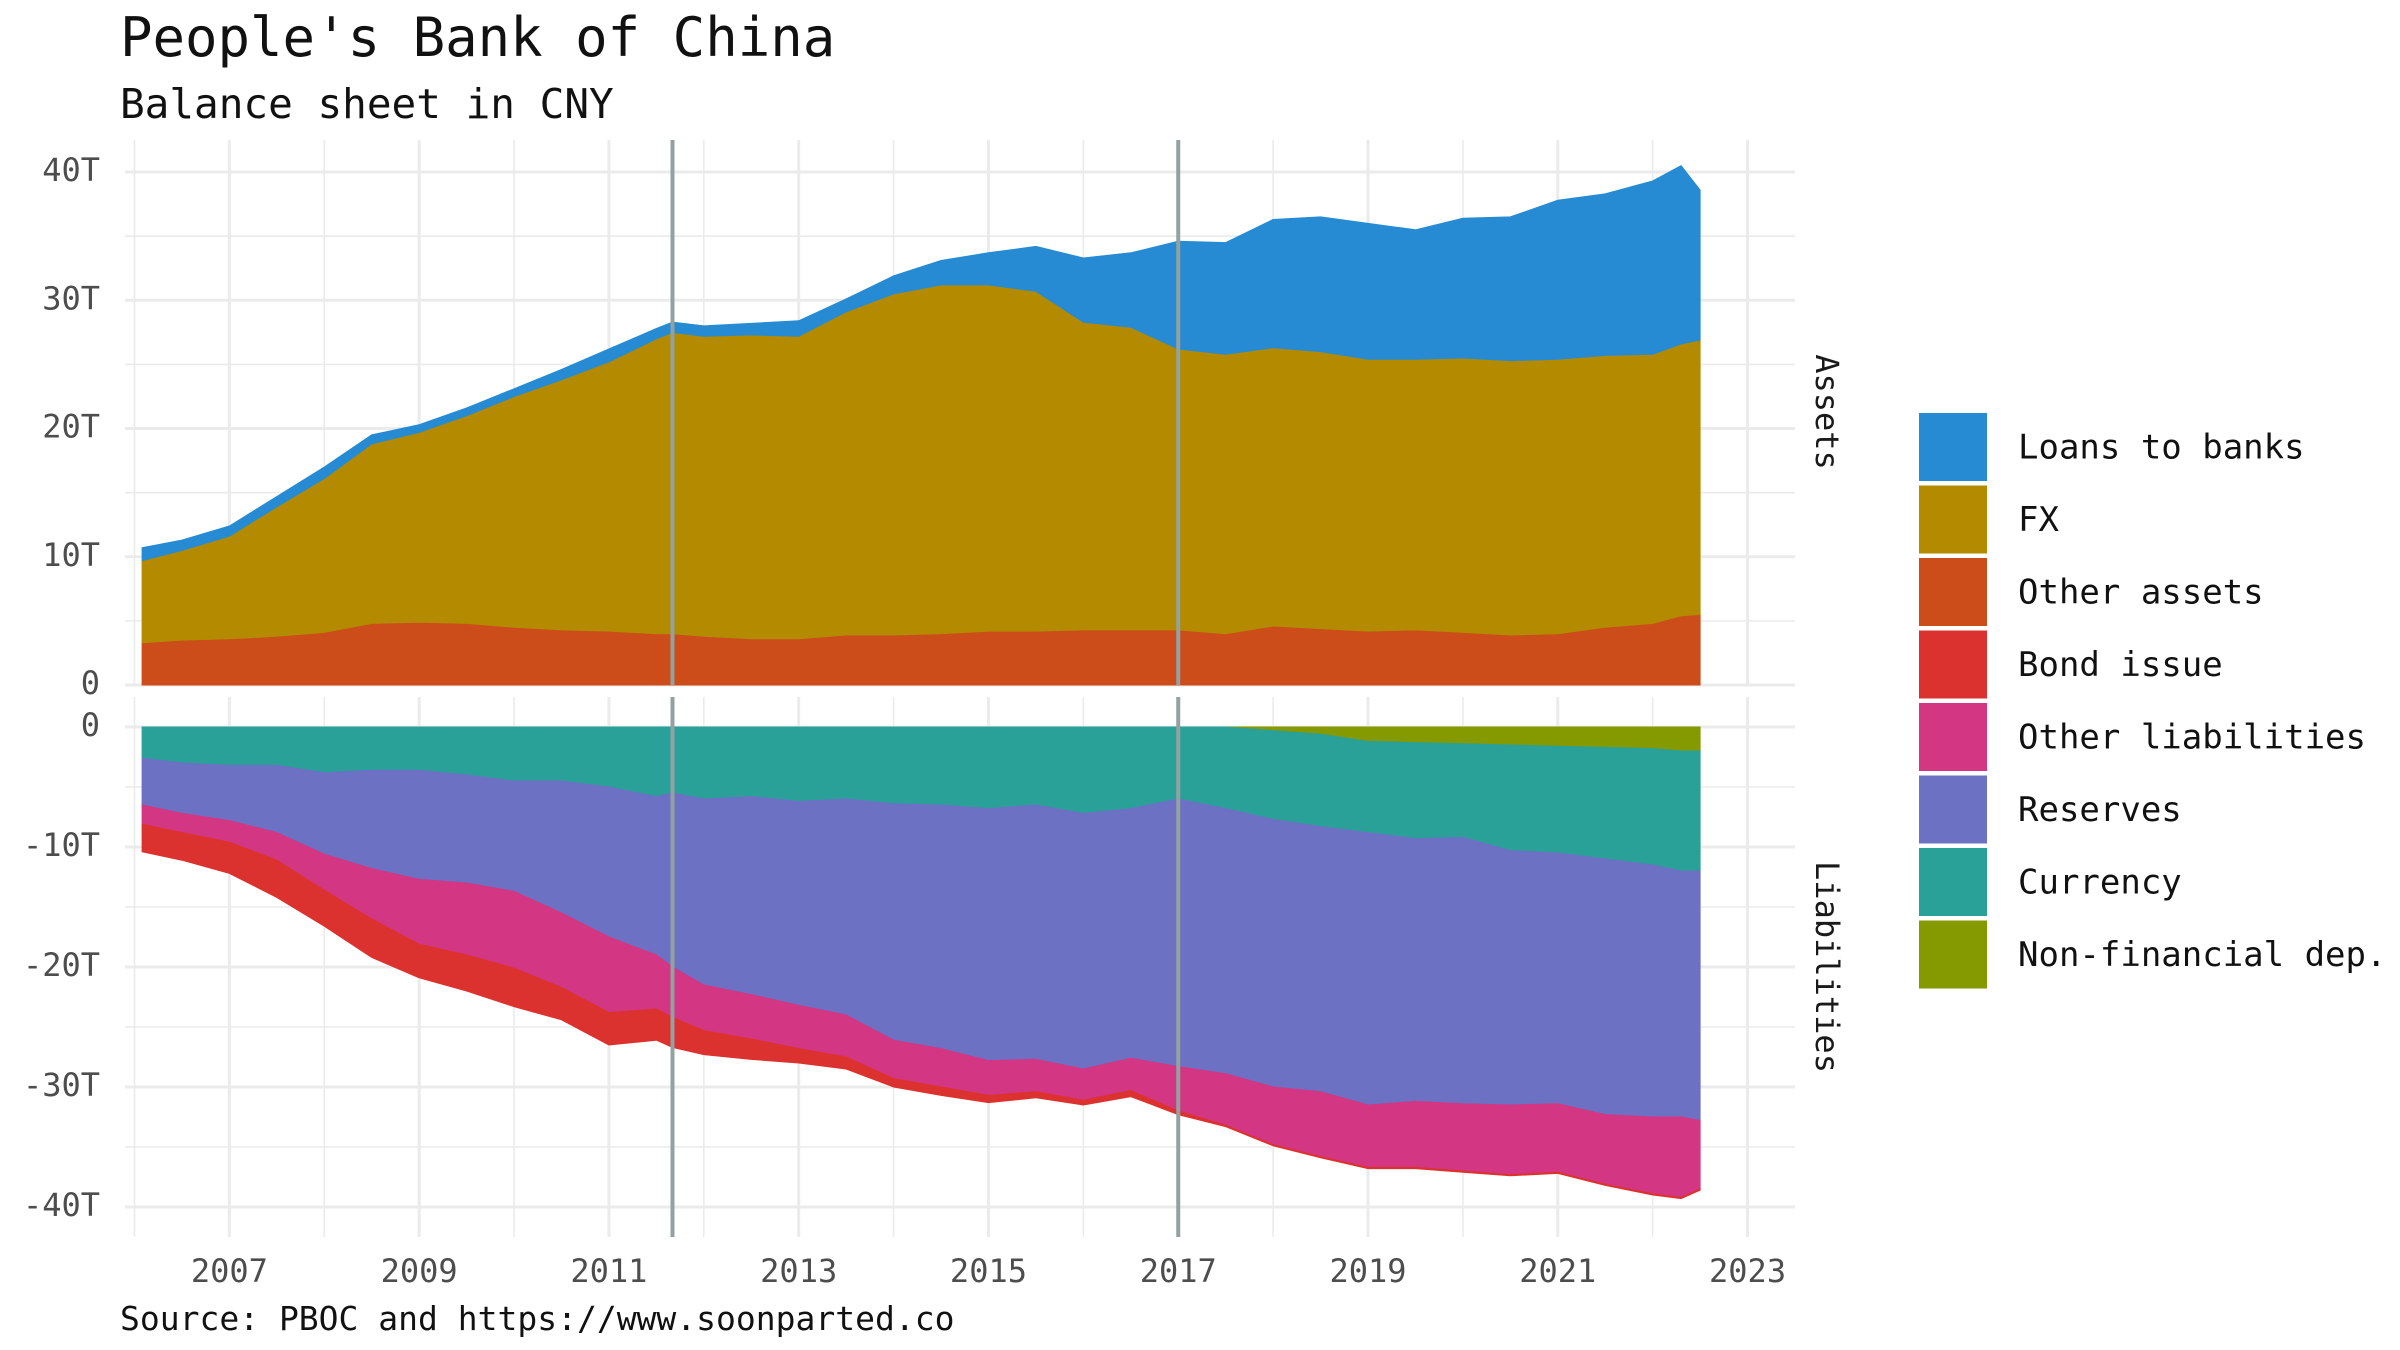 The image size is (2400, 1350). Describe the element at coordinates (477, 37) in the screenshot. I see `chart-title: People's Bank of China` at that location.